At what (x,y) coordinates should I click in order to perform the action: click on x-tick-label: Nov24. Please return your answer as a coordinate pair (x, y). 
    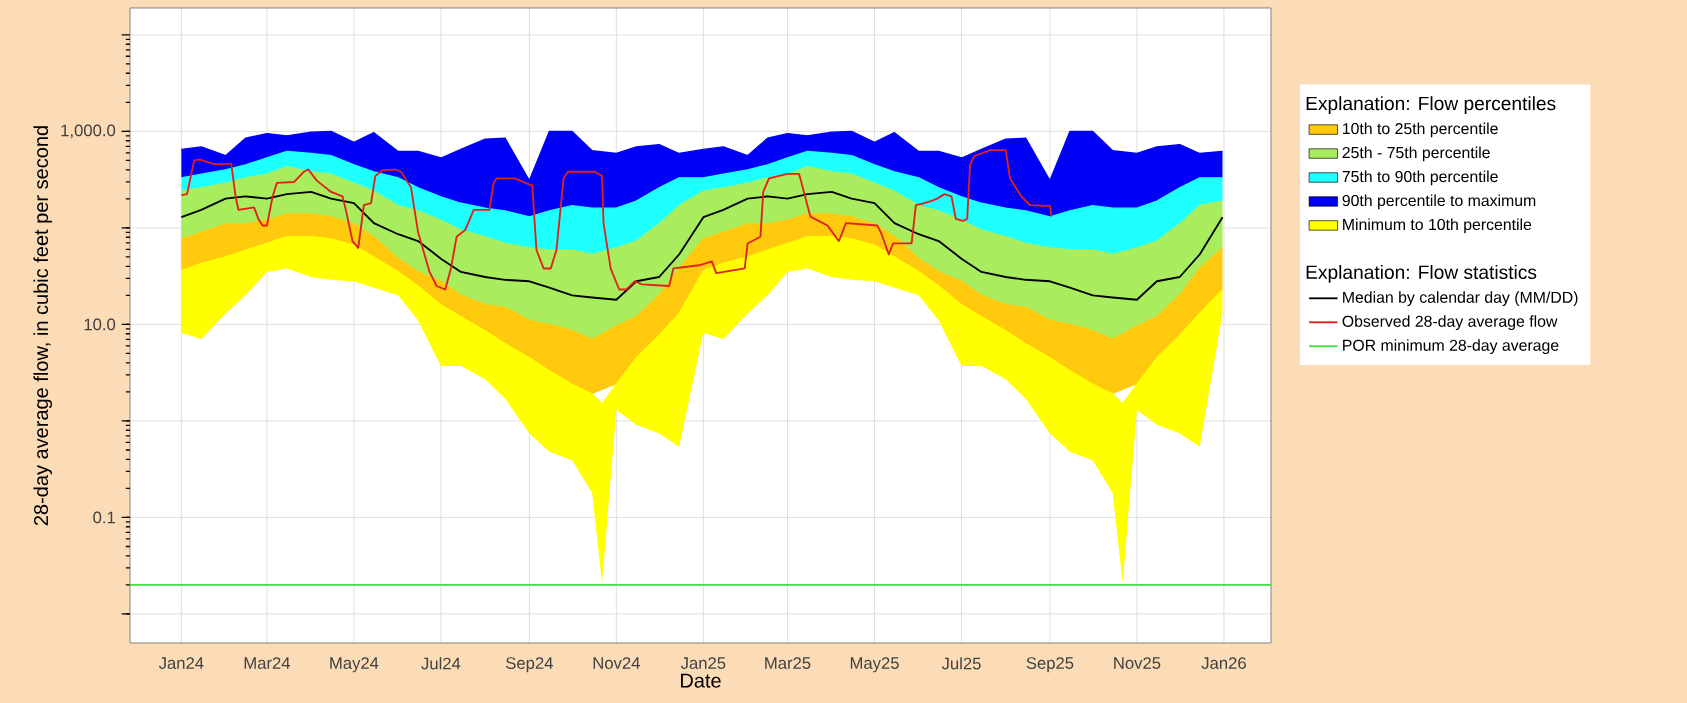
    Looking at the image, I should click on (616, 663).